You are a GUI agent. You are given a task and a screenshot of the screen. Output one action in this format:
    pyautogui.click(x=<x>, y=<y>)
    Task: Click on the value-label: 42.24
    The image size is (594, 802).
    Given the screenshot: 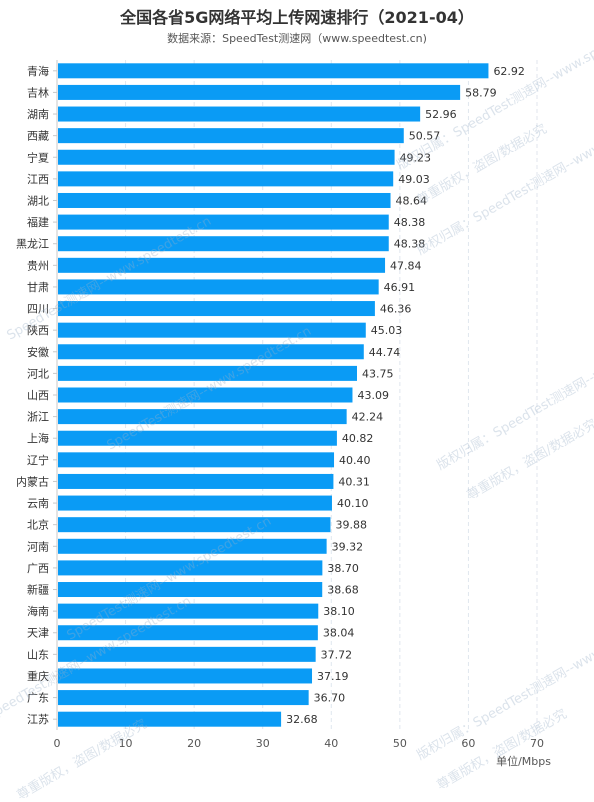 What is the action you would take?
    pyautogui.click(x=368, y=417)
    